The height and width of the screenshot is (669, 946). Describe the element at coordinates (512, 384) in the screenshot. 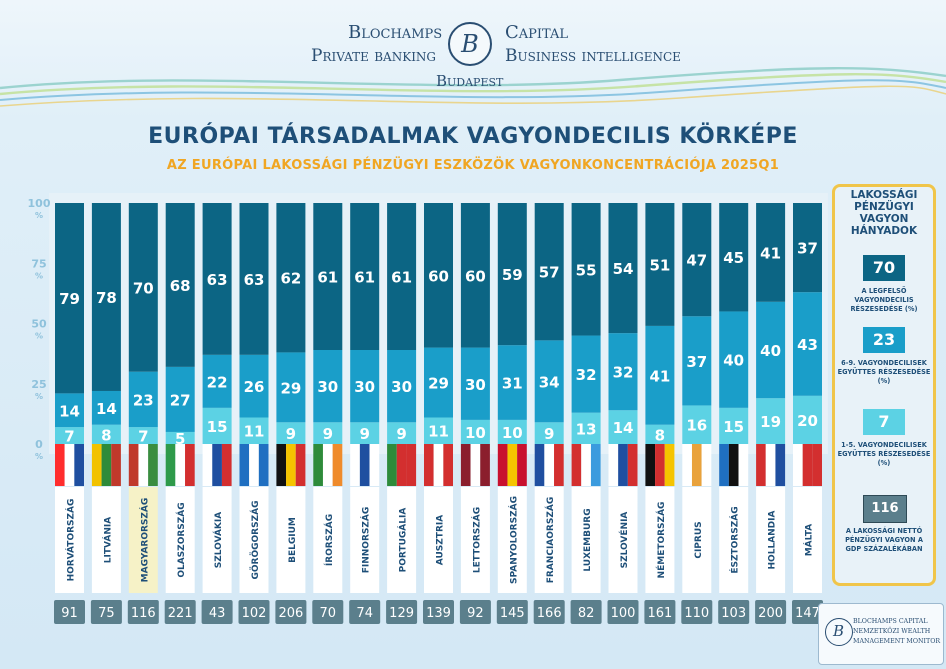

I see `mid-value-label-12: 31` at that location.